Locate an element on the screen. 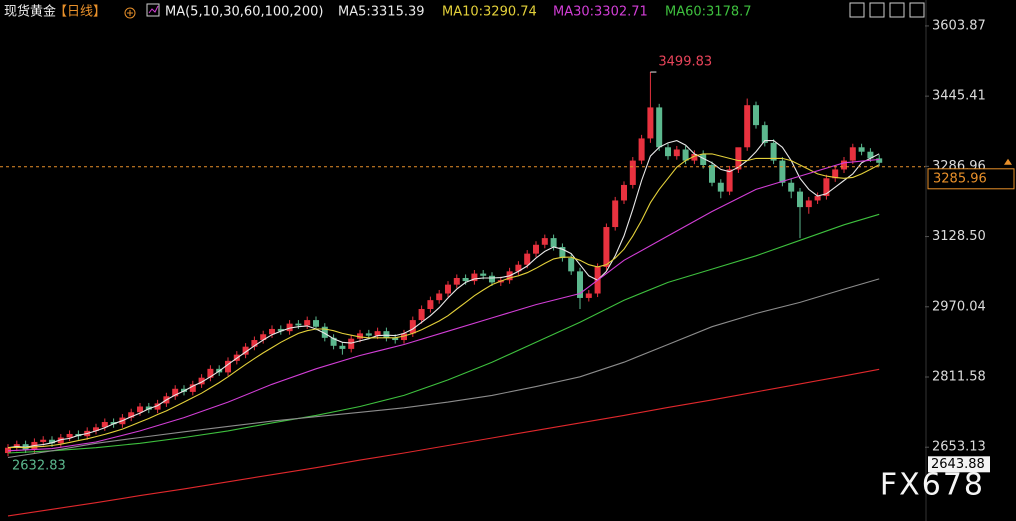 This screenshot has height=521, width=1016. watermark: FX678 is located at coordinates (932, 485).